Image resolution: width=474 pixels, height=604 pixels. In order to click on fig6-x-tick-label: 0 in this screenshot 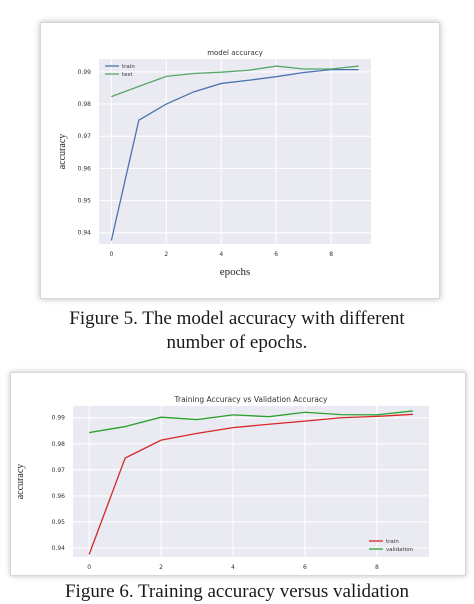, I will do `click(89, 567)`.